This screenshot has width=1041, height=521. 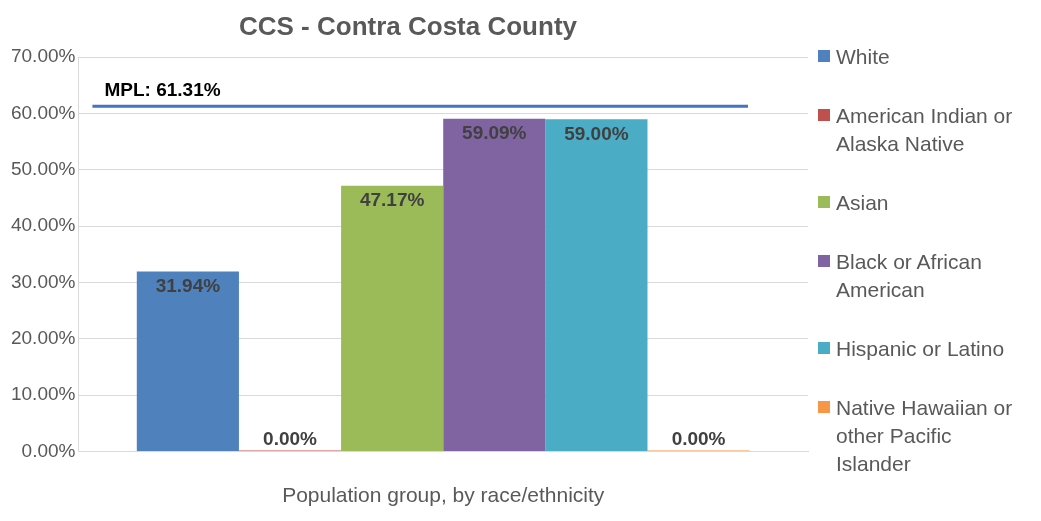 I want to click on y-tick-label: 40.00%, so click(x=43, y=225).